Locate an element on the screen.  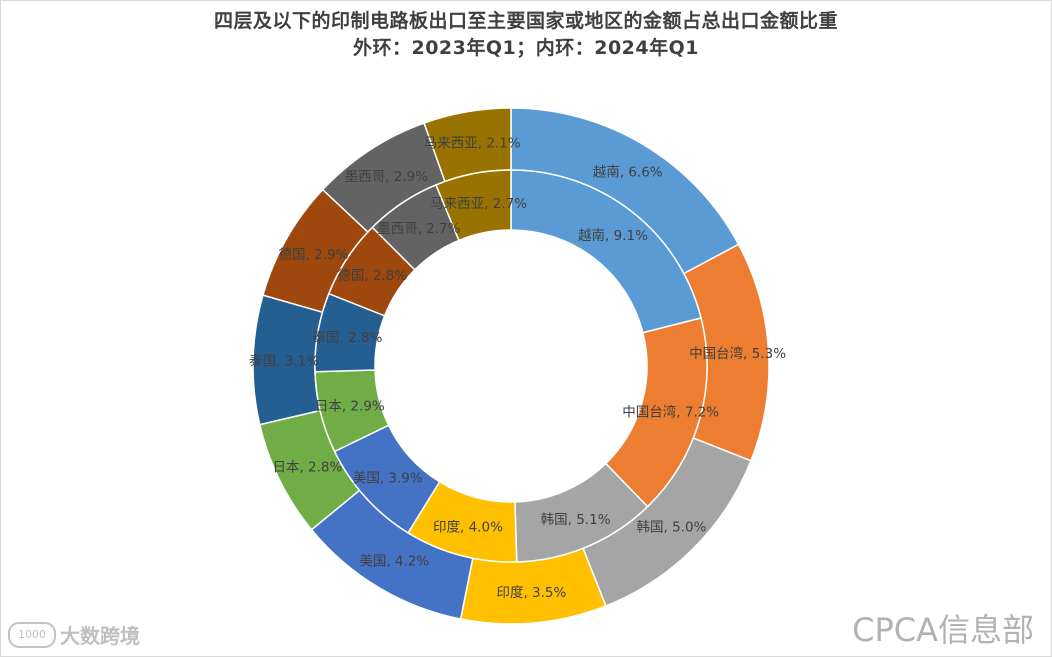
outer-label-2: 中国台湾, 5.3% is located at coordinates (737, 353).